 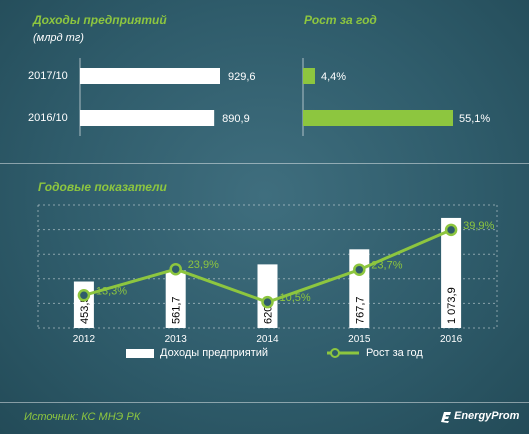 I want to click on x-tick-label-2016: 2016, so click(x=451, y=339).